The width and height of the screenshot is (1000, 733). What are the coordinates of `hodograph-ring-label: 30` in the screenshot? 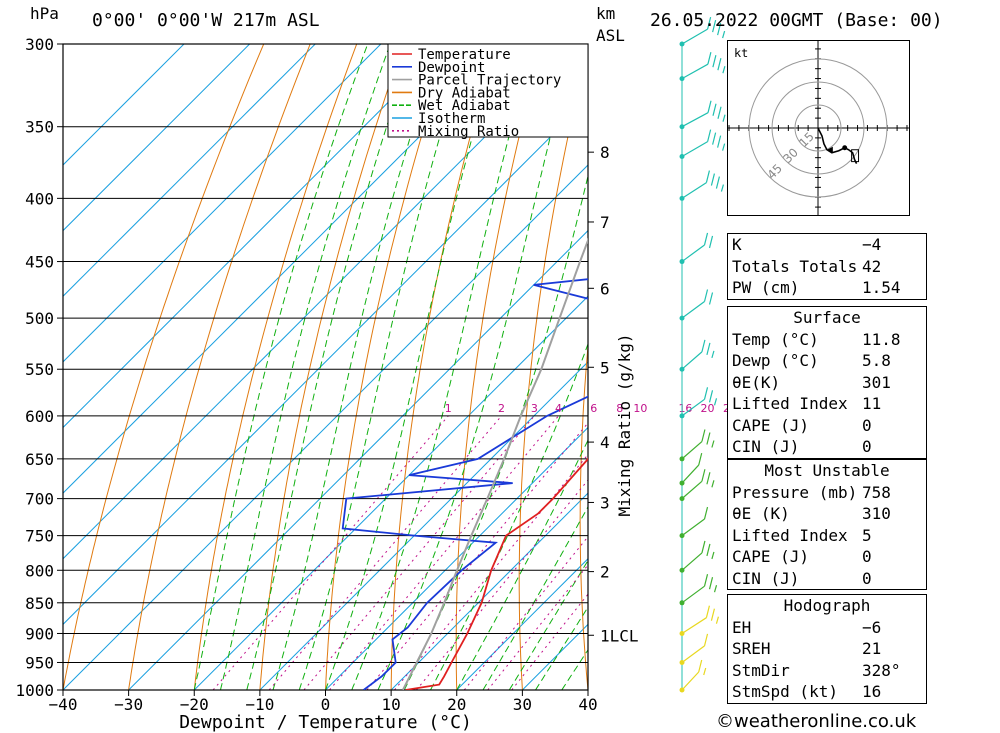 It's located at (790, 155).